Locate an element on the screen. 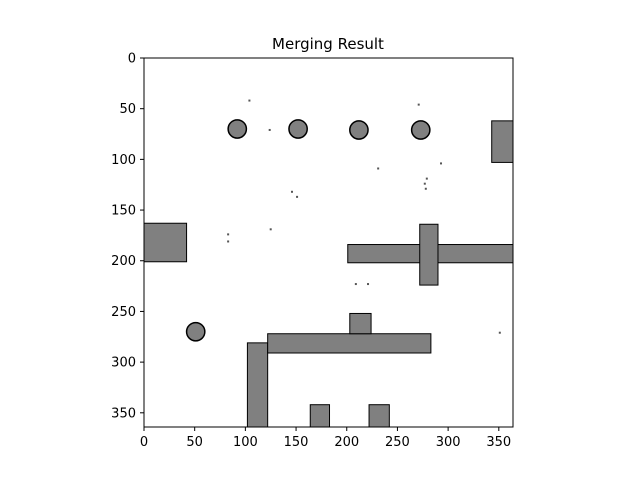  x-tick-label: 200 is located at coordinates (346, 442).